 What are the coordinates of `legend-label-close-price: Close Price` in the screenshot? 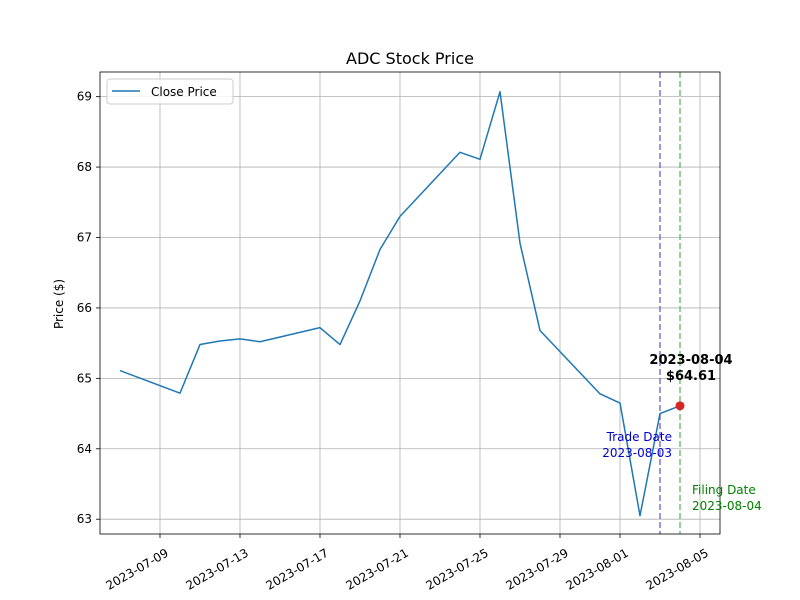 It's located at (184, 92).